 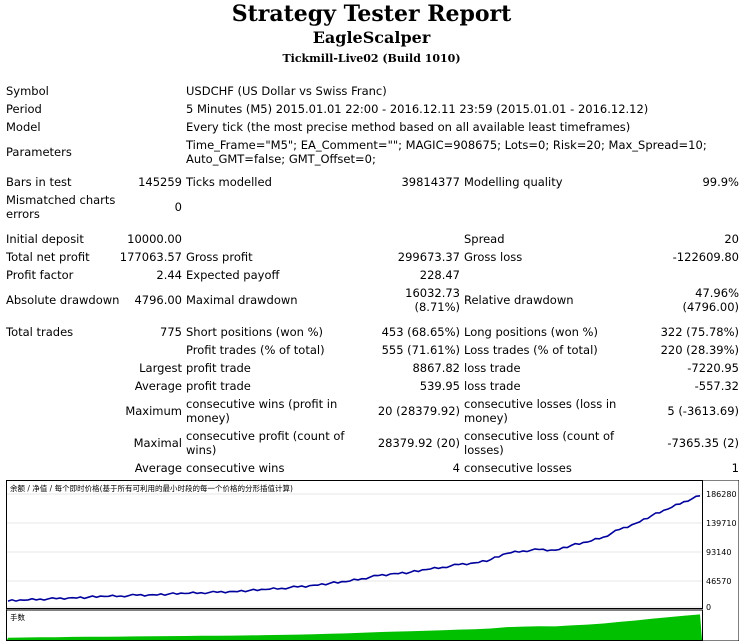 I want to click on lots-area, so click(x=354, y=627).